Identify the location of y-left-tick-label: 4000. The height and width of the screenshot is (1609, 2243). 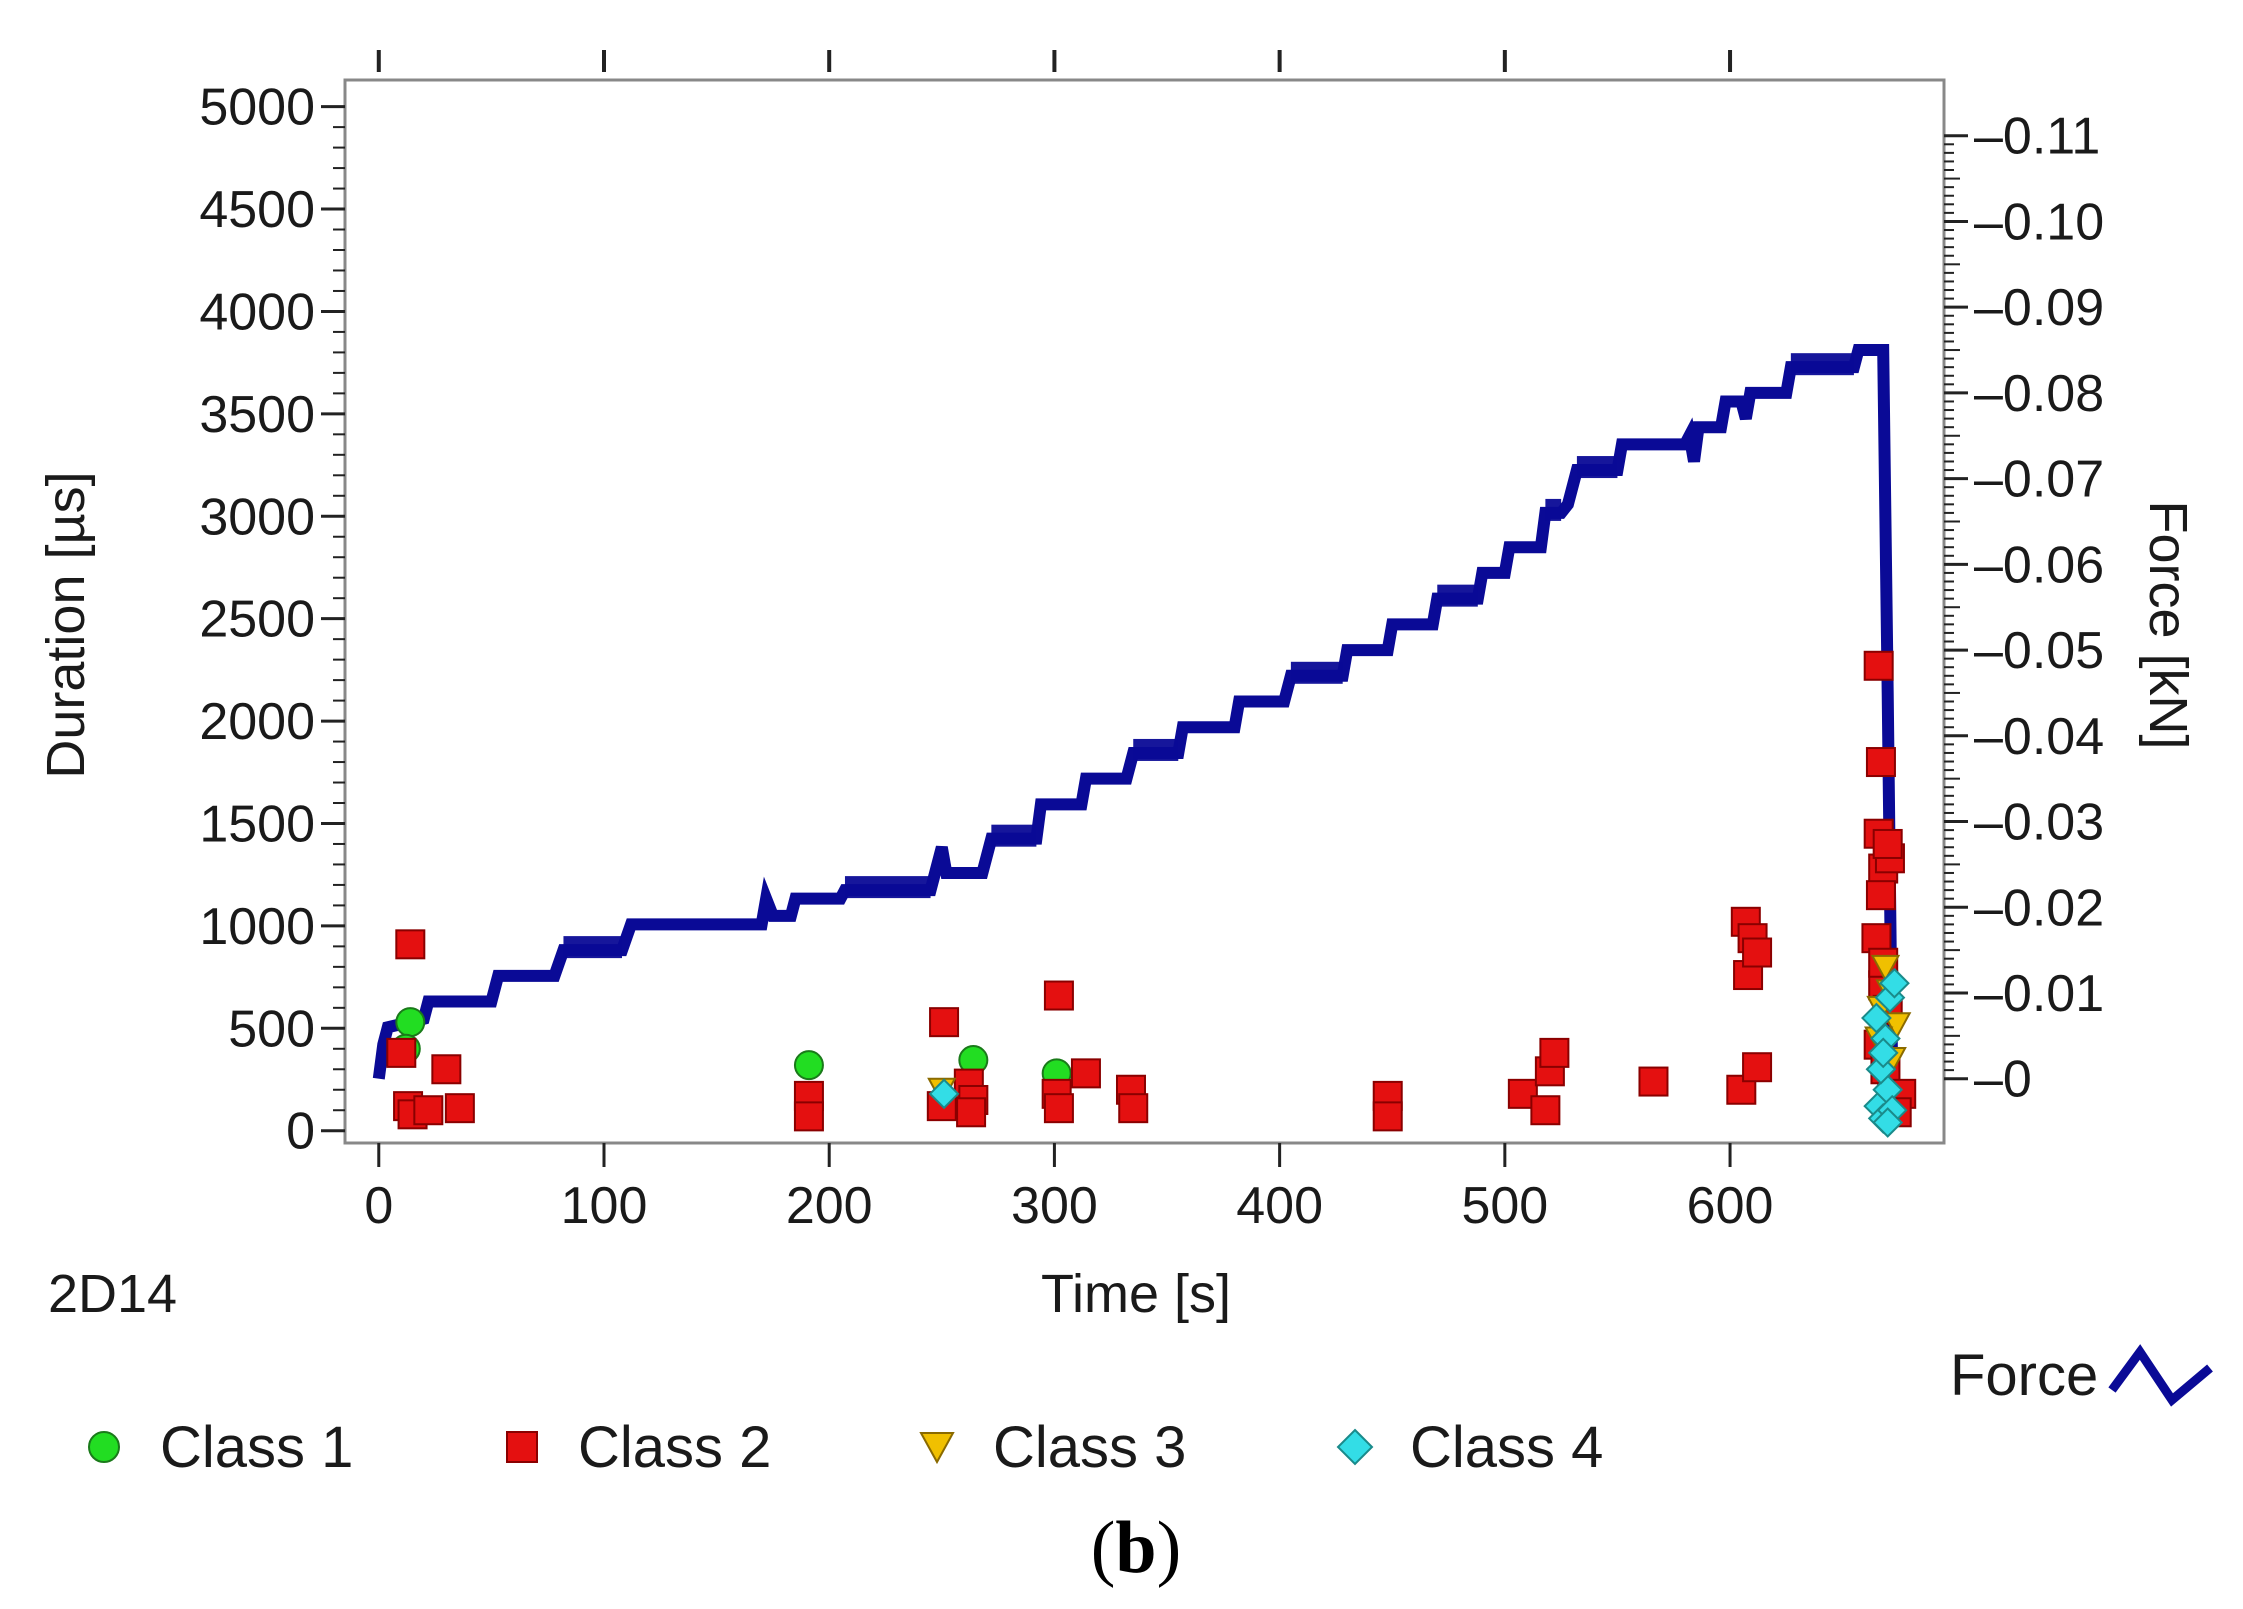
(257, 312).